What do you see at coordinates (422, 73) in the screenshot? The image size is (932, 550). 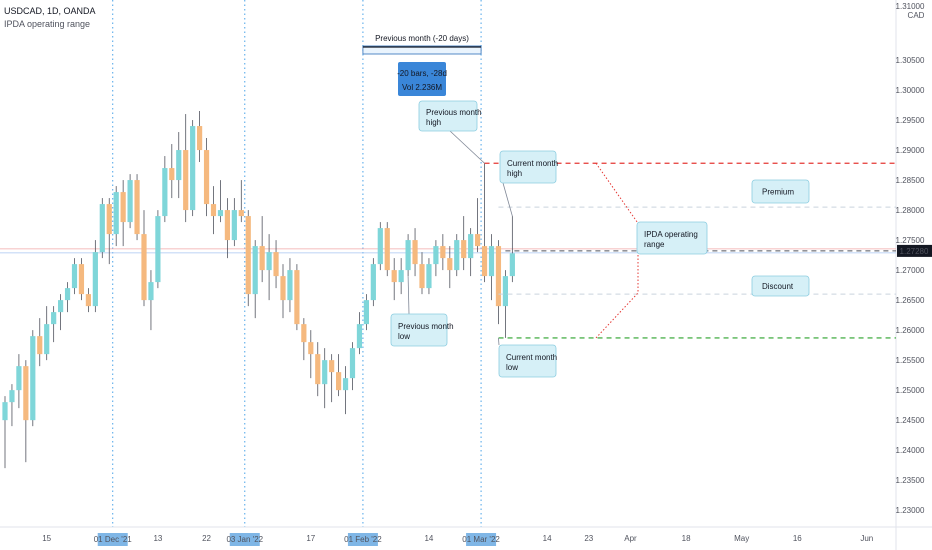 I see `measure-bars-text: -20 bars, -28d` at bounding box center [422, 73].